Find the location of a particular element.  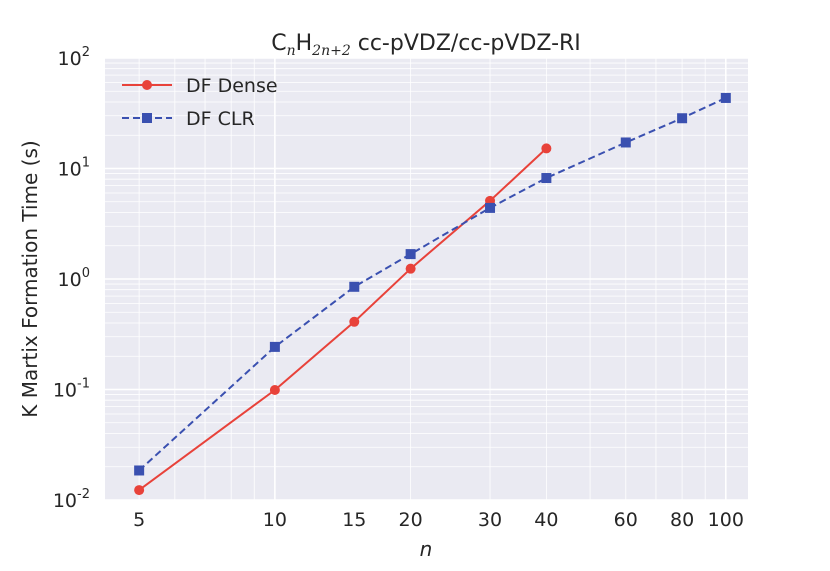

legend-dense-marker is located at coordinates (147, 85).